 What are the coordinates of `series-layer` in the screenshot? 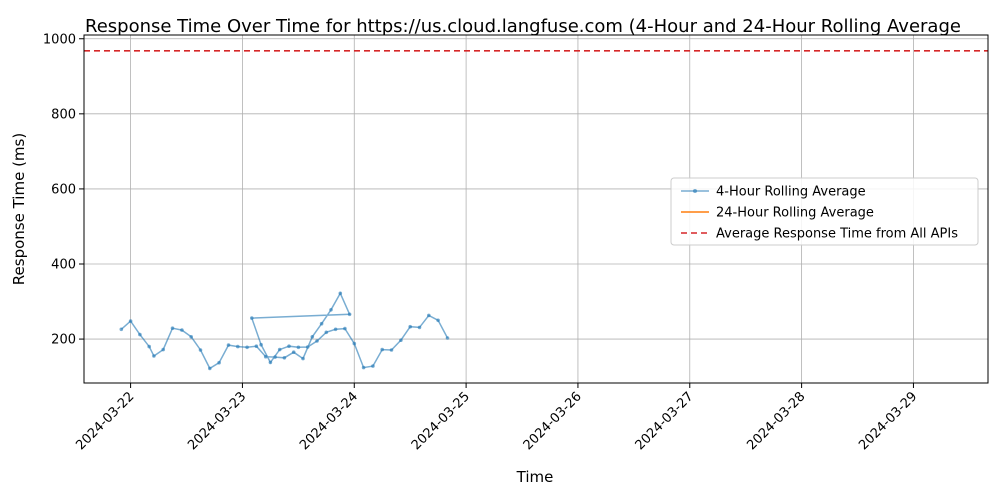 It's located at (284, 331).